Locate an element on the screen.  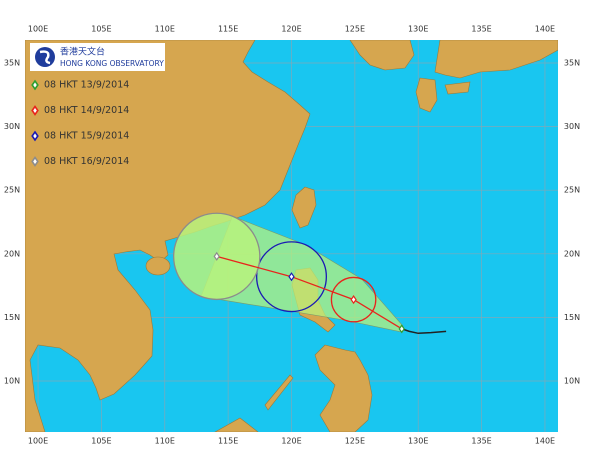
lon-label-bottom: 105E is located at coordinates (101, 441).